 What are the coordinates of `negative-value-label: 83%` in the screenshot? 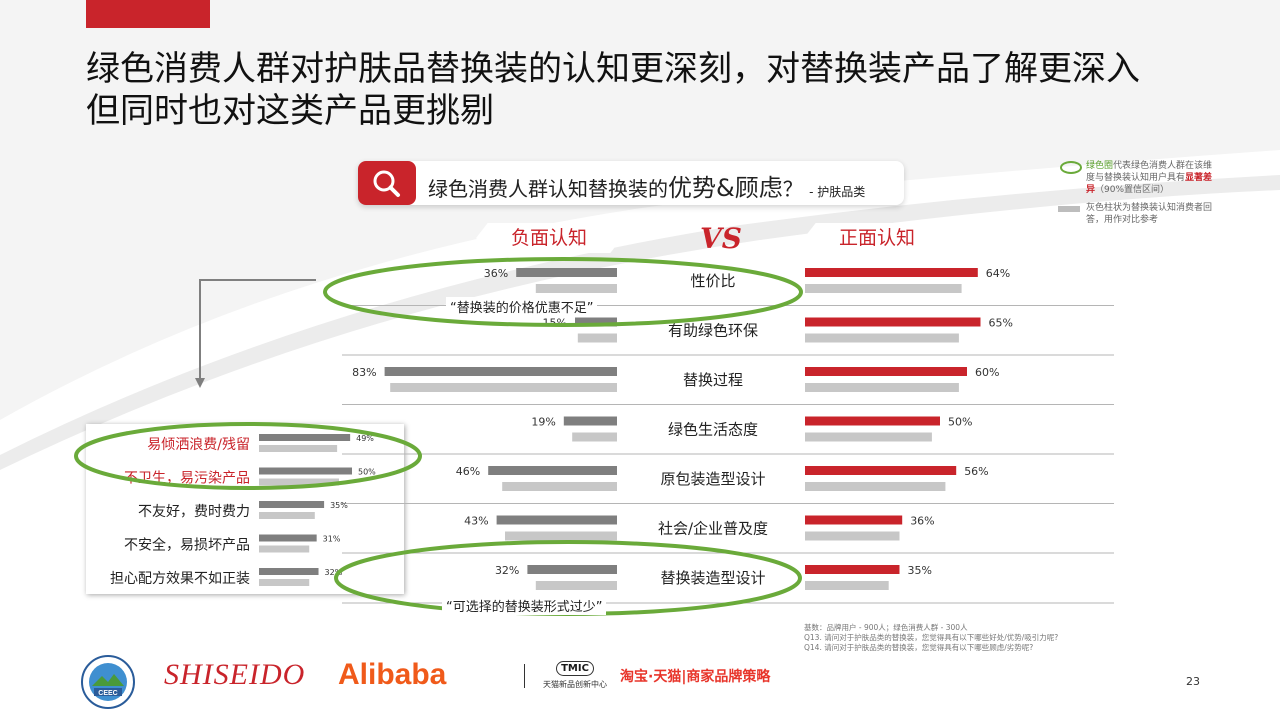 It's located at (364, 372).